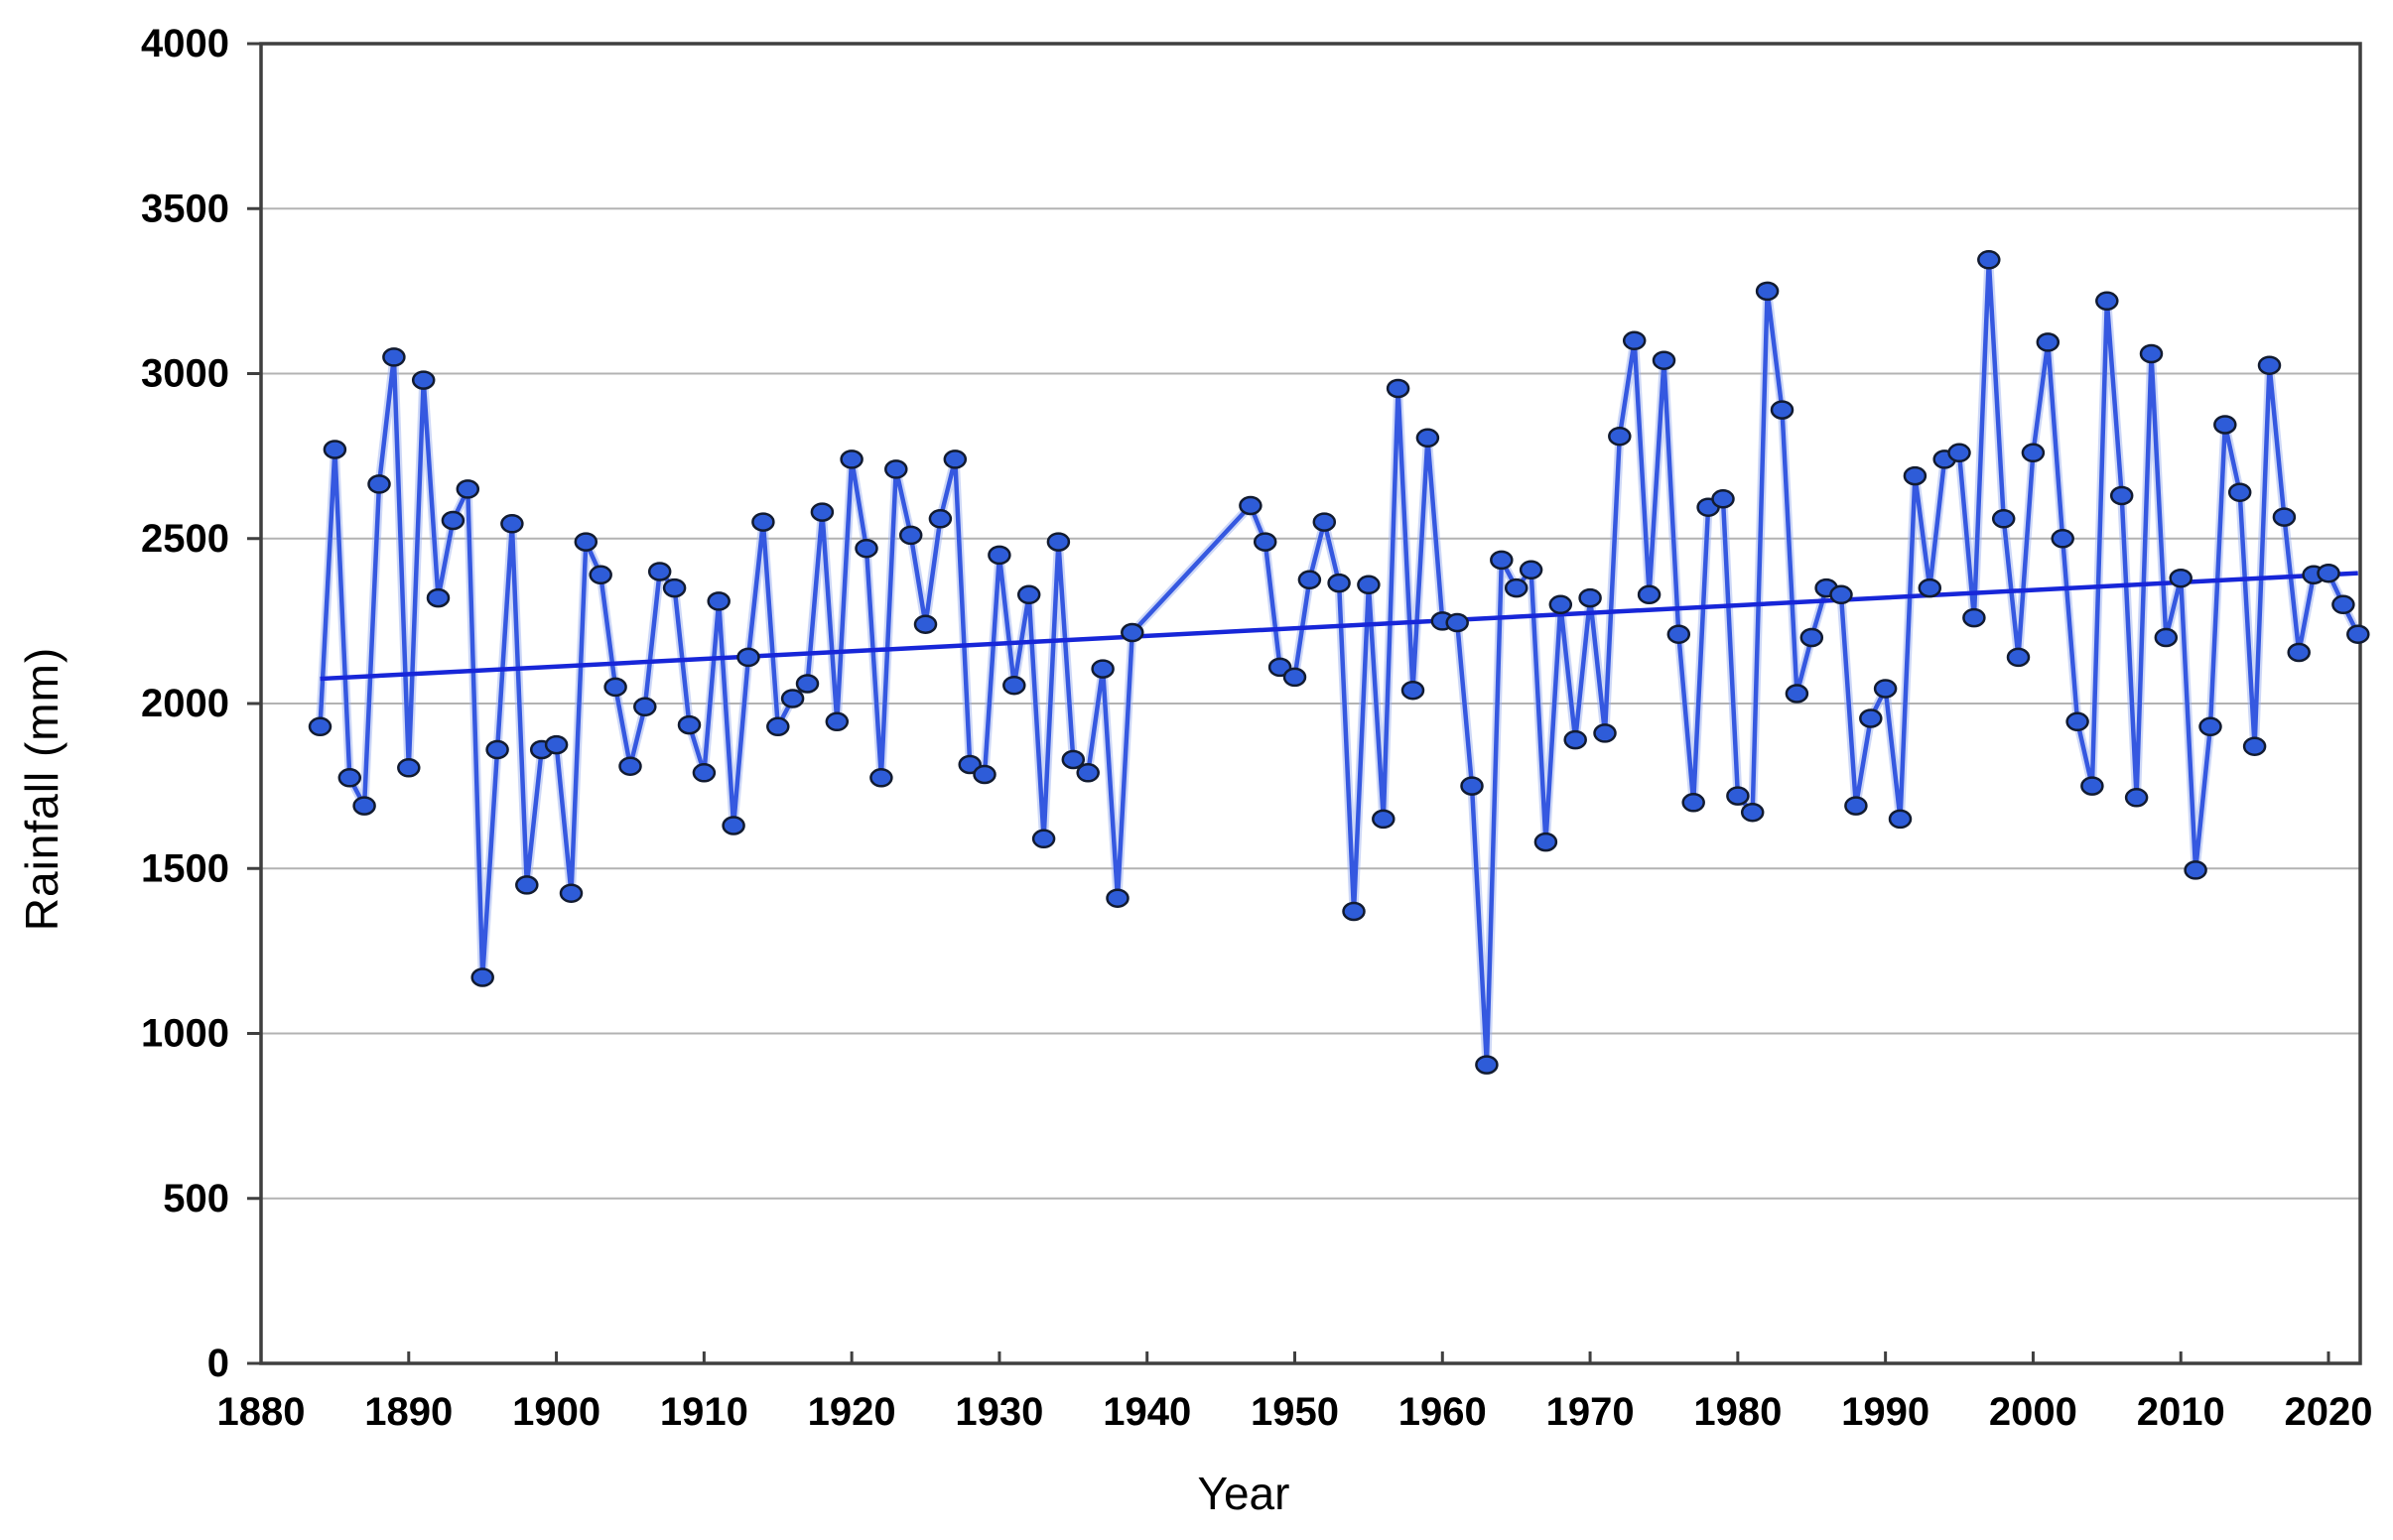 Image resolution: width=2393 pixels, height=1540 pixels. What do you see at coordinates (704, 1412) in the screenshot?
I see `x-tick-label: 1910` at bounding box center [704, 1412].